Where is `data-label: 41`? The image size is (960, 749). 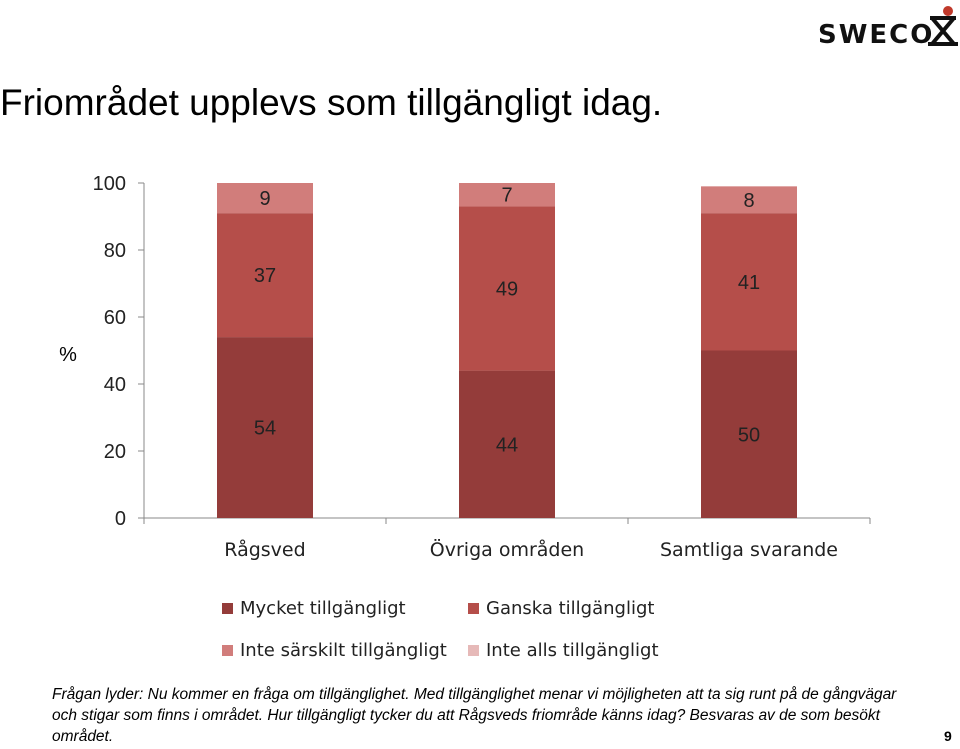 data-label: 41 is located at coordinates (749, 283).